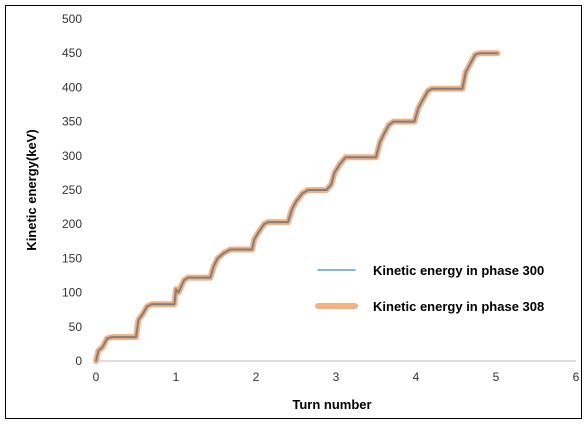  I want to click on x-tick-label: 2, so click(256, 377).